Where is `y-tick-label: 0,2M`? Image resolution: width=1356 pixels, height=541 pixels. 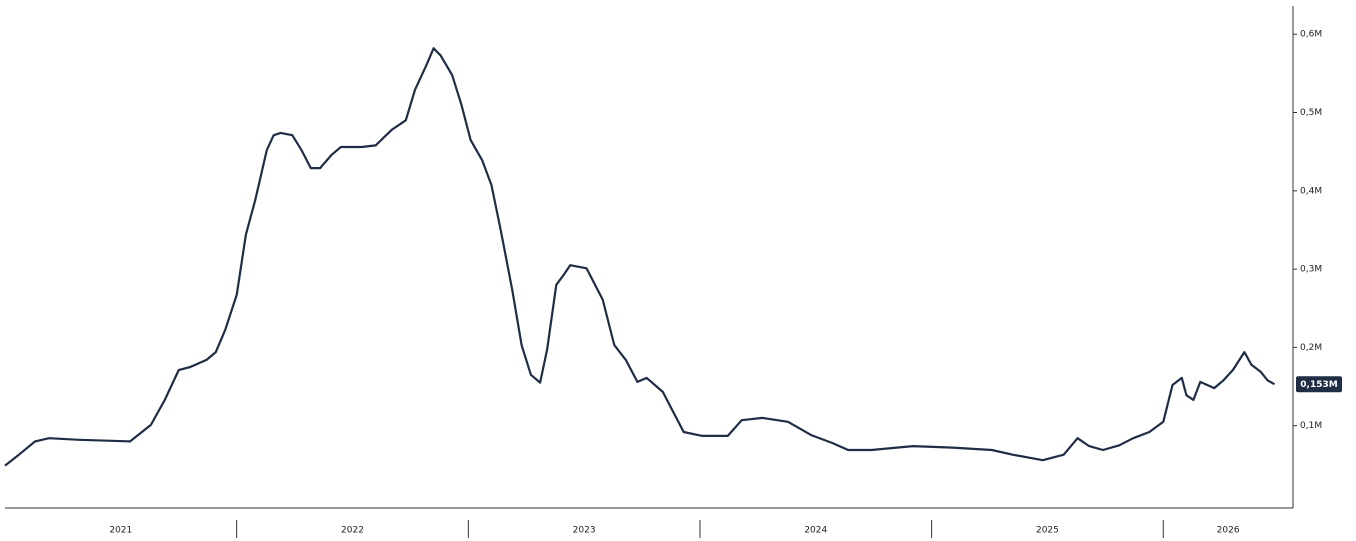 y-tick-label: 0,2M is located at coordinates (1311, 348).